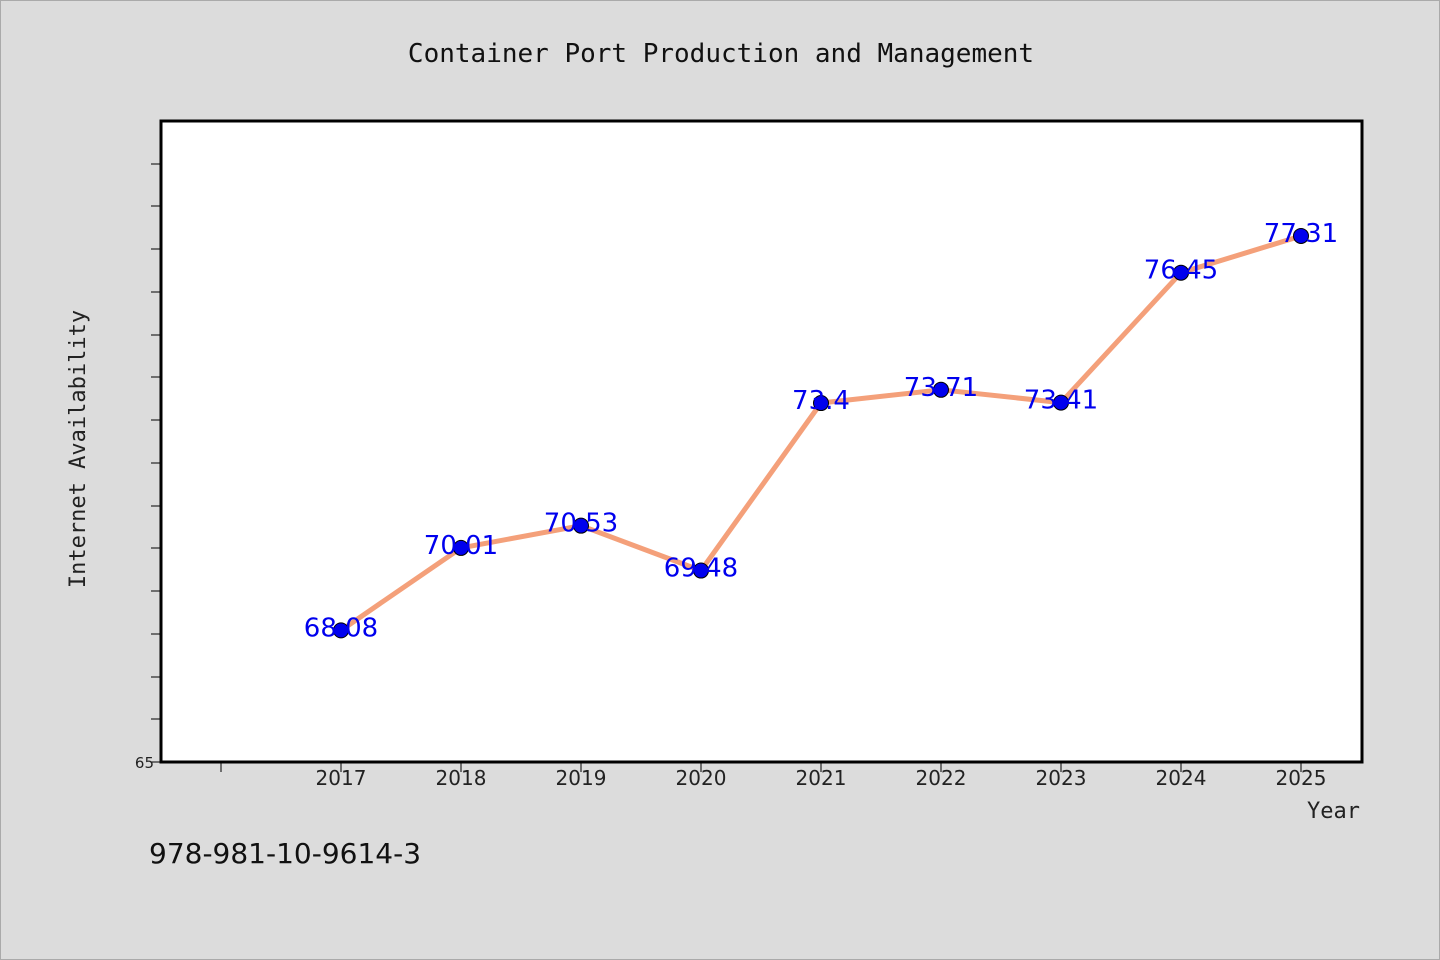 Image resolution: width=1440 pixels, height=960 pixels. Describe the element at coordinates (1333, 811) in the screenshot. I see `x-axis-label: Year` at that location.